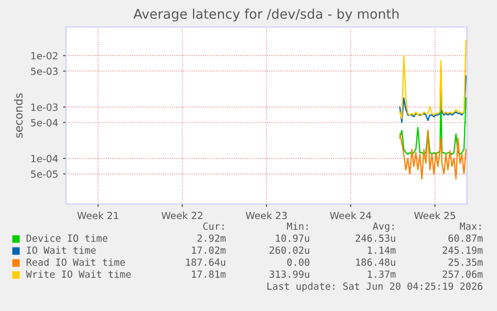 Image resolution: width=497 pixels, height=311 pixels. I want to click on x-tick-label: Week 25, so click(435, 216).